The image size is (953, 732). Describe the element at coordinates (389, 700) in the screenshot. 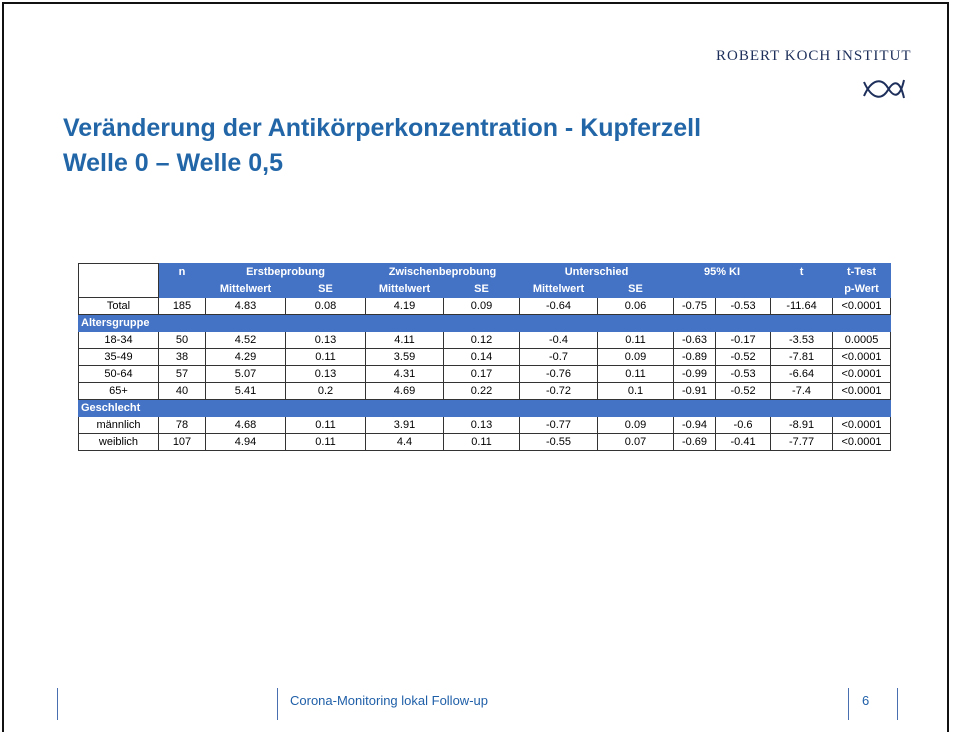

I see `footer-text: Corona-Monitoring lokal Follow-up` at that location.